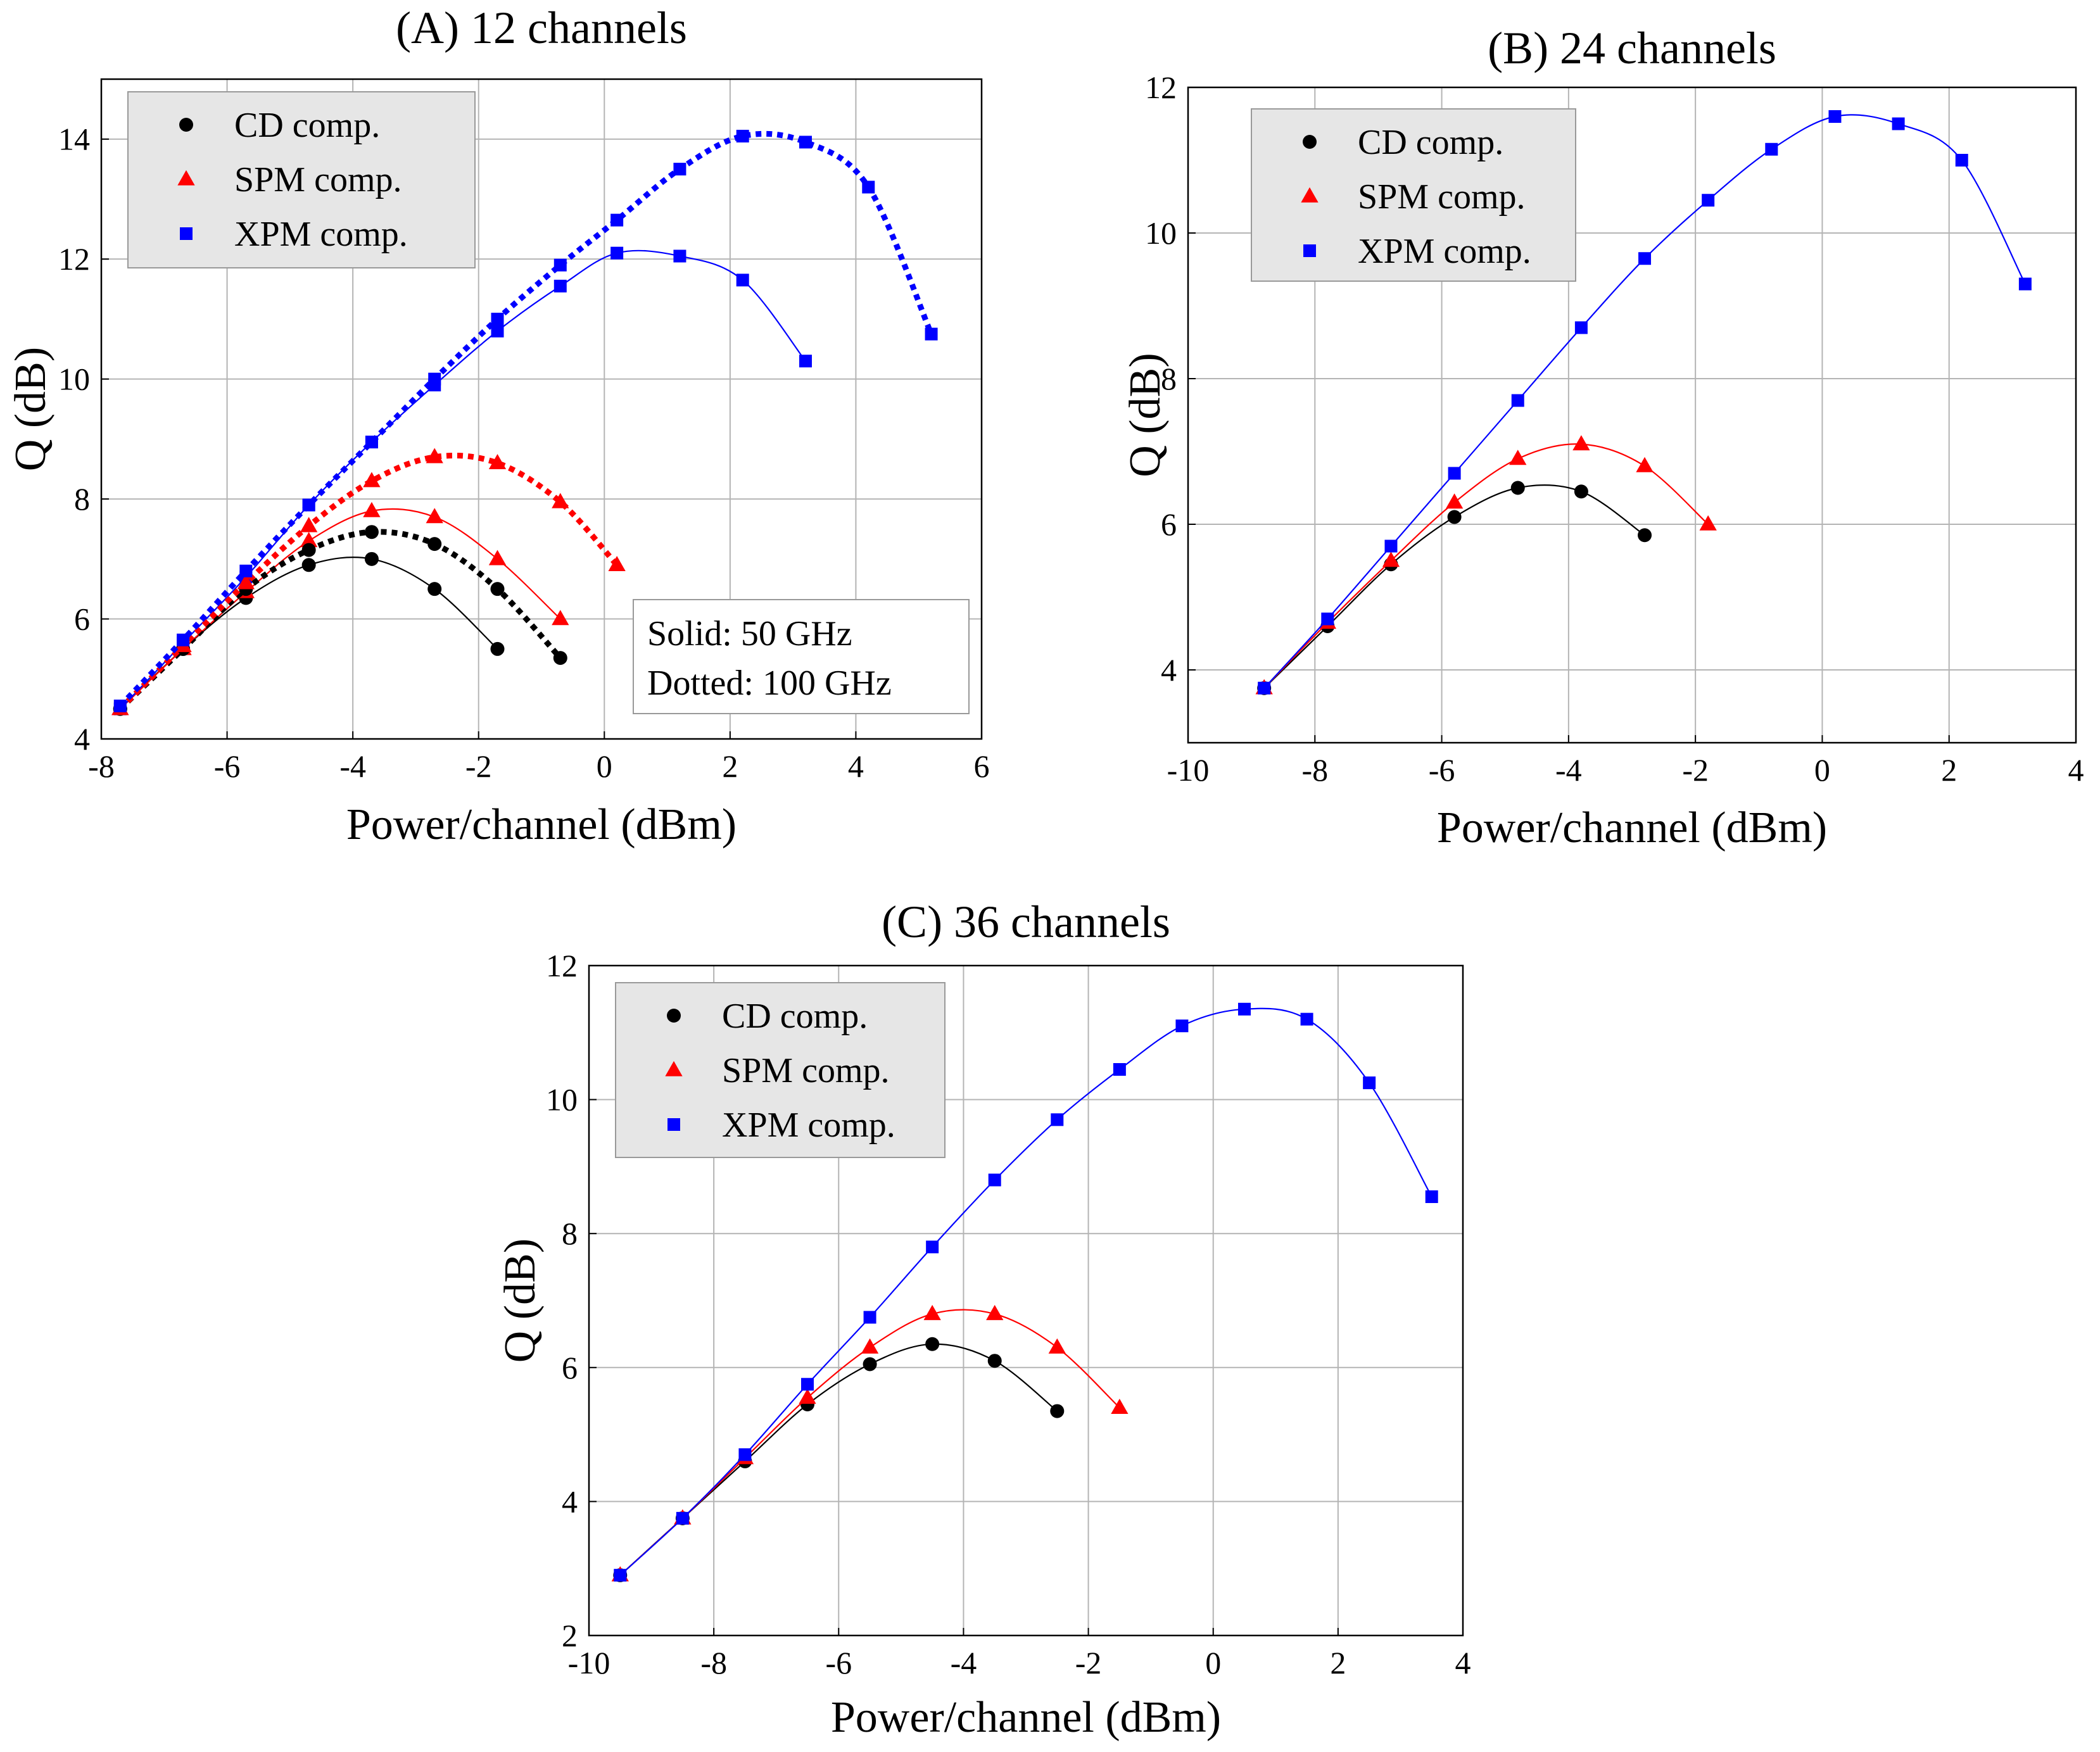 This screenshot has height=1752, width=2100. What do you see at coordinates (1213, 1662) in the screenshot?
I see `x-tick-label: 0` at bounding box center [1213, 1662].